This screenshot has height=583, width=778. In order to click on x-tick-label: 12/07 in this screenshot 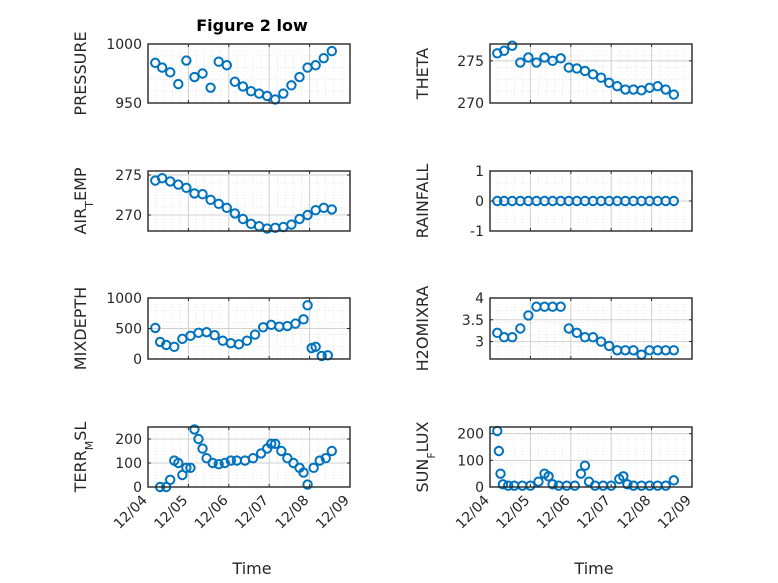, I will do `click(252, 513)`.